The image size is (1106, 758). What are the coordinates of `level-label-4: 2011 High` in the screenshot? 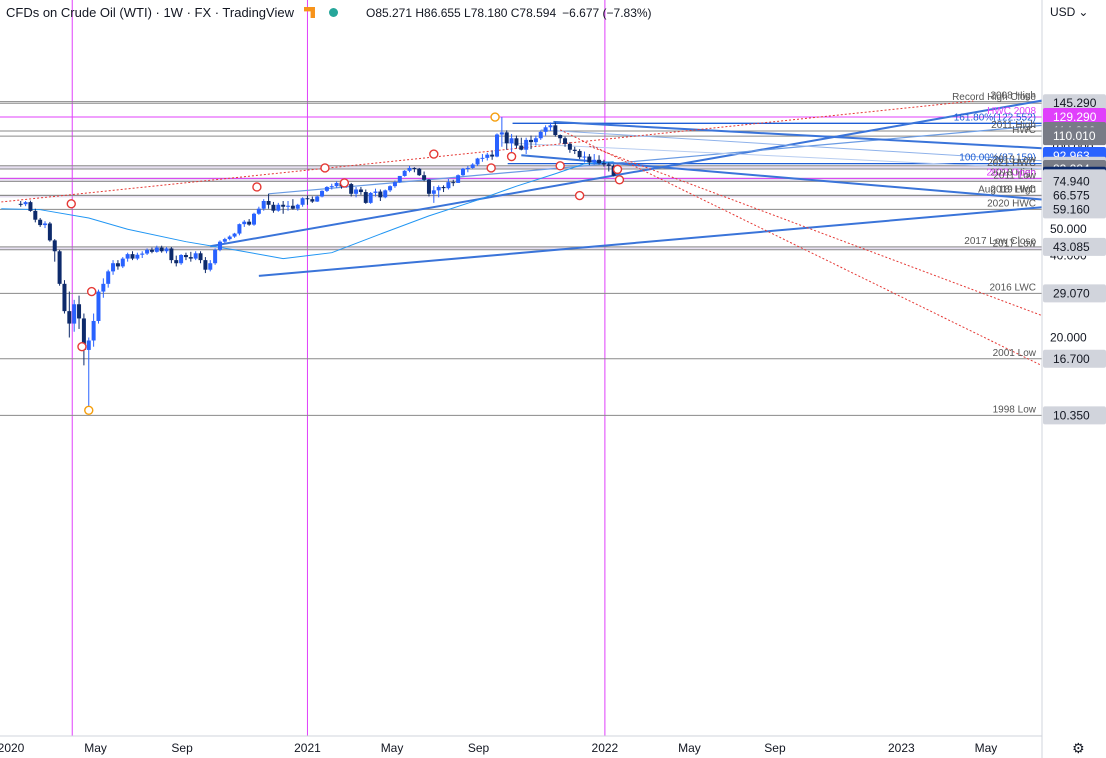 It's located at (1013, 125).